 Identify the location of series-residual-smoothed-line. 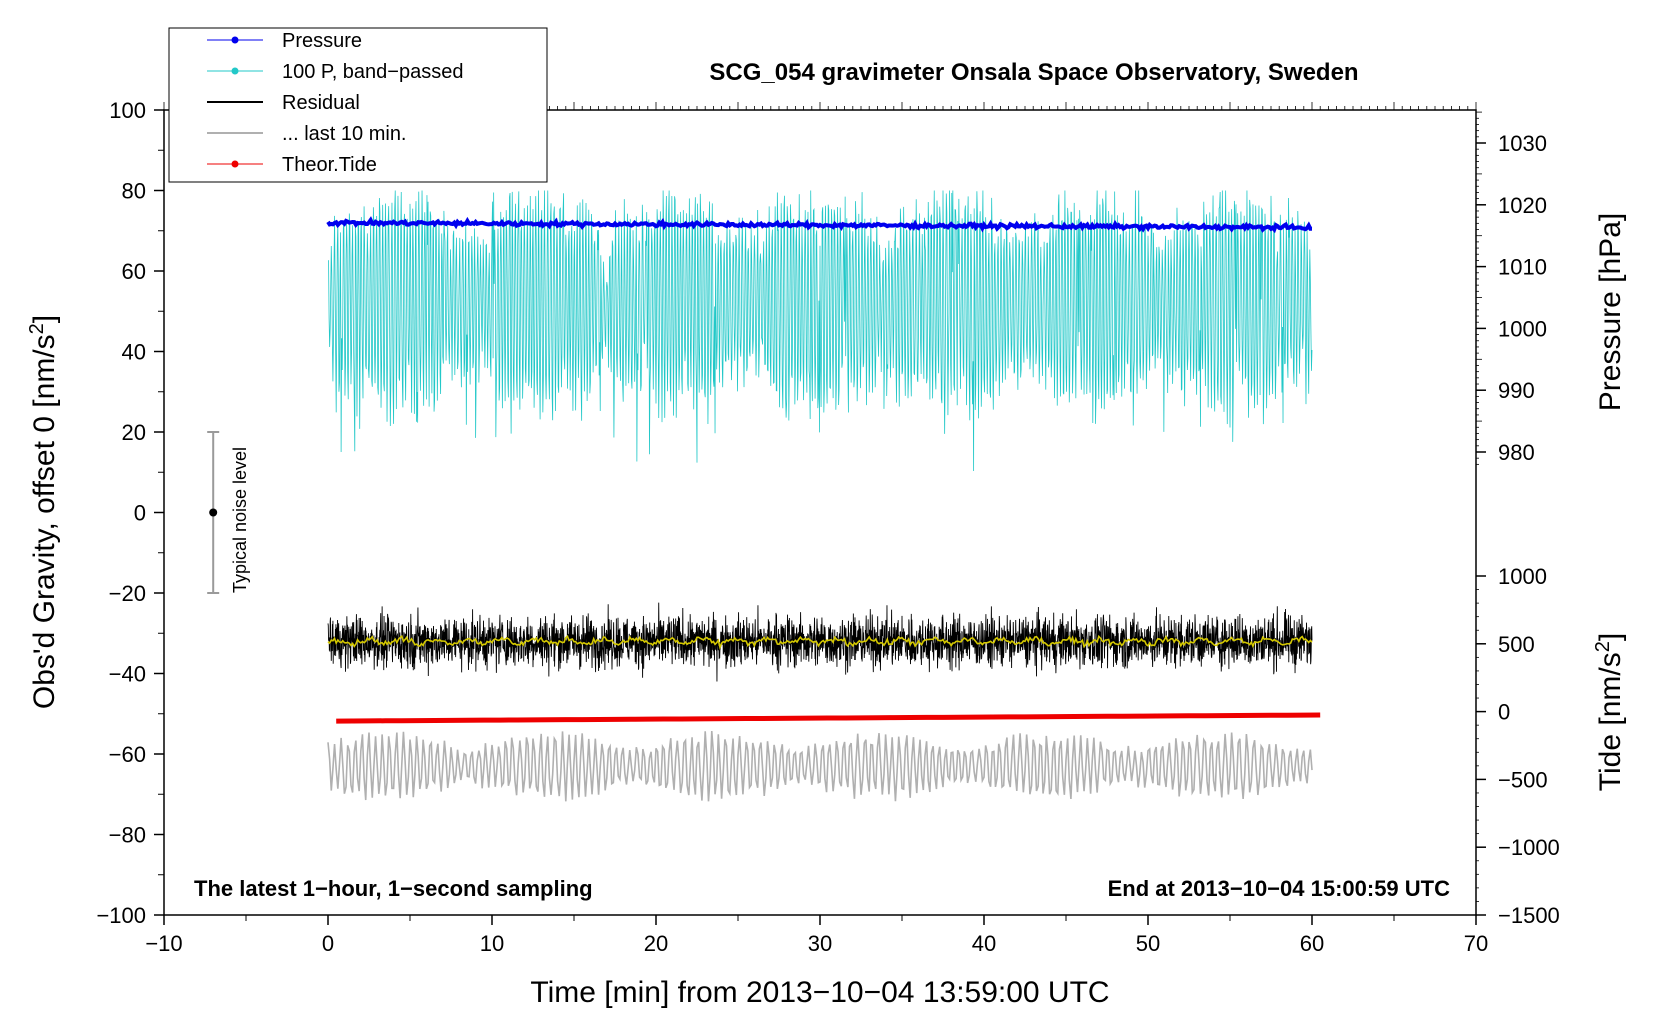
(820, 642).